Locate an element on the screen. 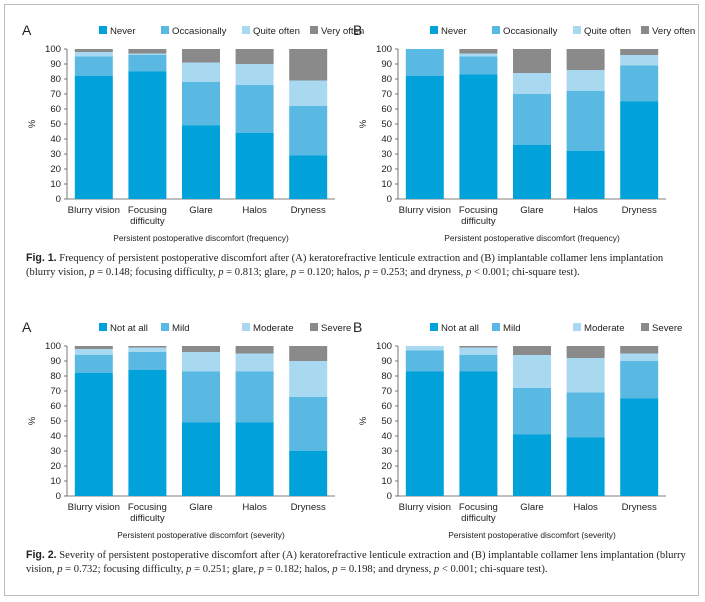 This screenshot has height=602, width=705. bar-dryness-mild is located at coordinates (308, 424).